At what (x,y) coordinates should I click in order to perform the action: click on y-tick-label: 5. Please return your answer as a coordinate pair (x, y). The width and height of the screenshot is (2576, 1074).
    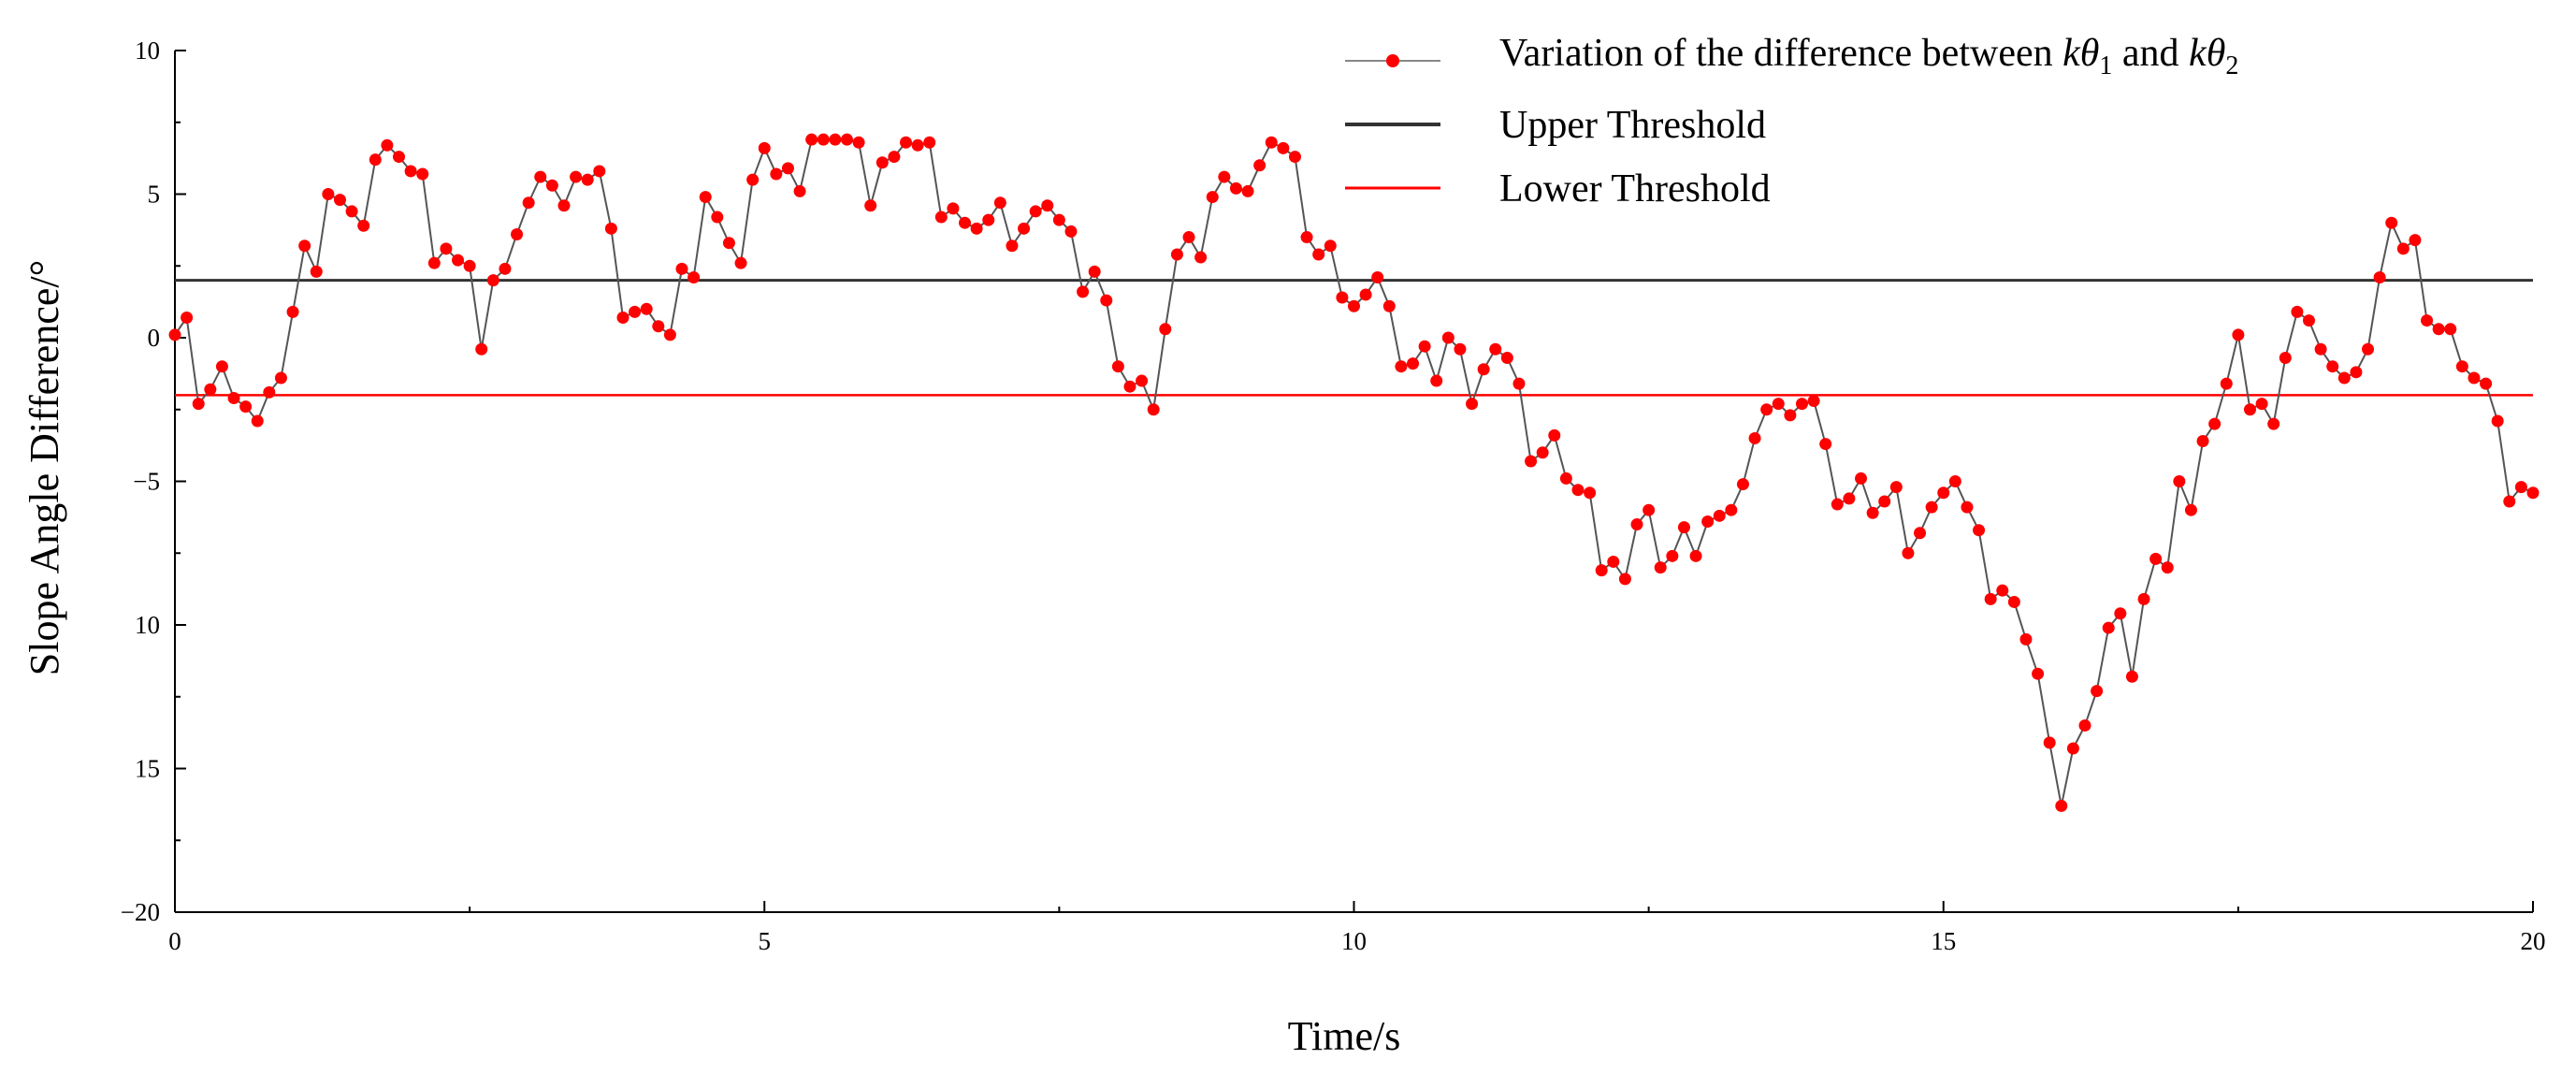
    Looking at the image, I should click on (154, 195).